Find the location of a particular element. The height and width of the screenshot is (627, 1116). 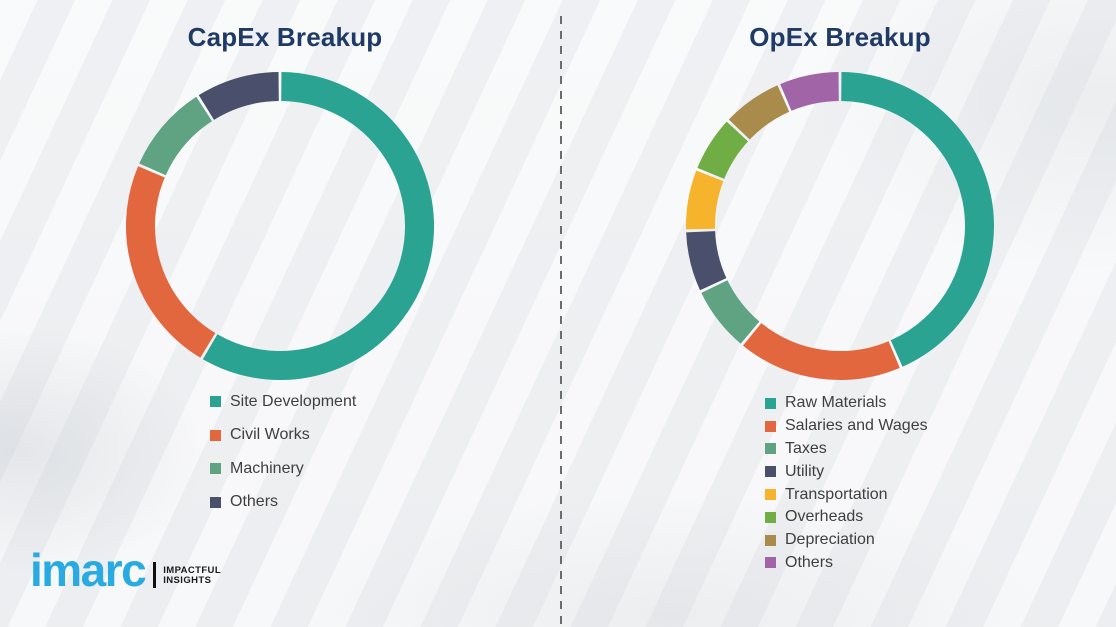

legend-label: Utility is located at coordinates (805, 471).